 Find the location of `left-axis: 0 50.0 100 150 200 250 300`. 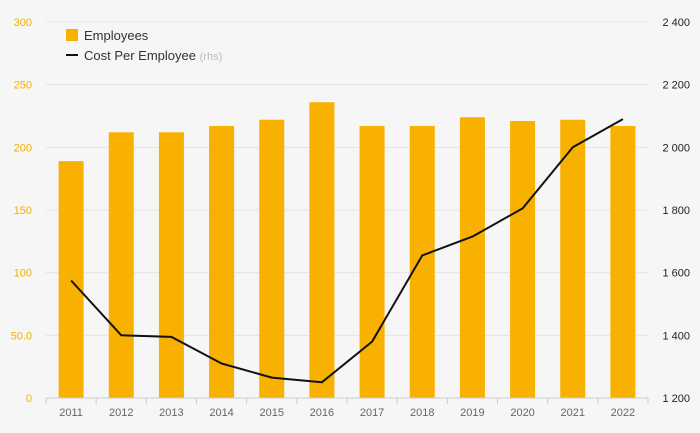

left-axis: 0 50.0 100 150 200 250 300 is located at coordinates (21, 211).